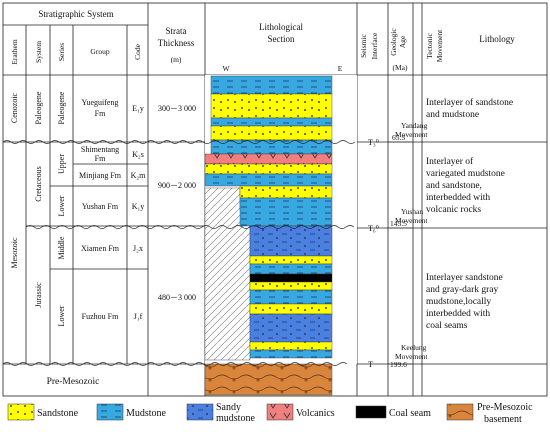 The image size is (550, 441). I want to click on group-yueguifeng-1: Yueguifeng, so click(100, 102).